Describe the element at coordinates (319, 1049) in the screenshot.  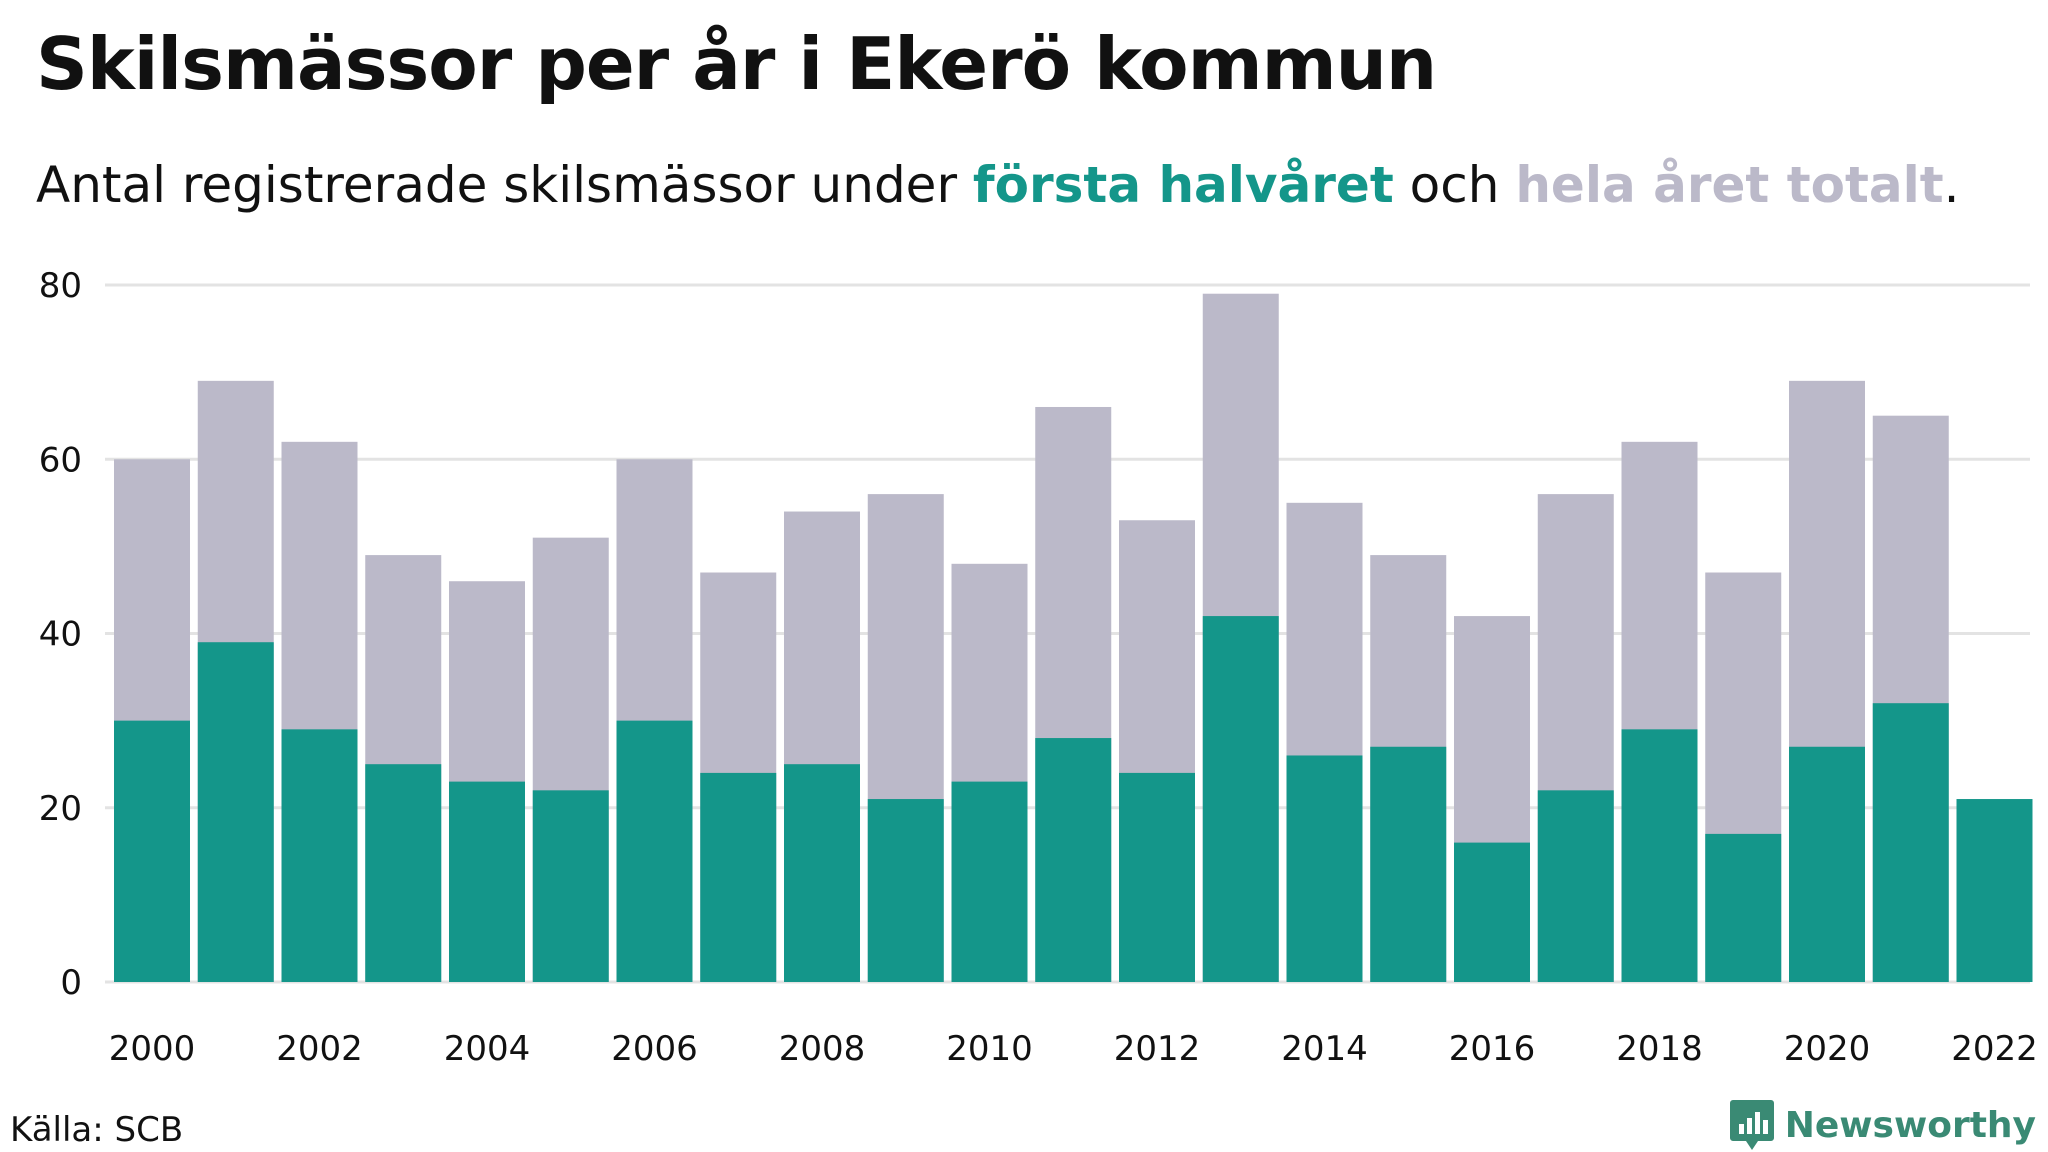
I see `x-tick-label: 2002` at that location.